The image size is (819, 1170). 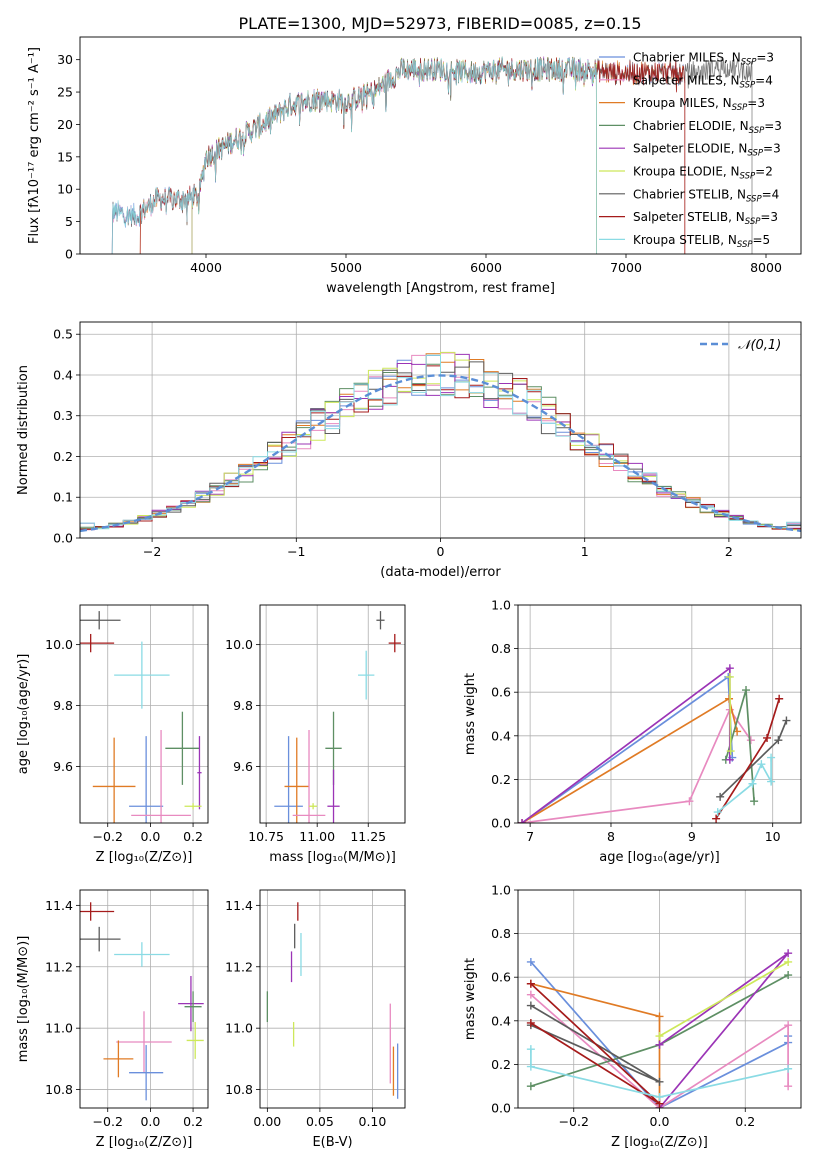 What do you see at coordinates (701, 241) in the screenshot?
I see `legend-label: Kroupa STELIB, NSSP=5` at bounding box center [701, 241].